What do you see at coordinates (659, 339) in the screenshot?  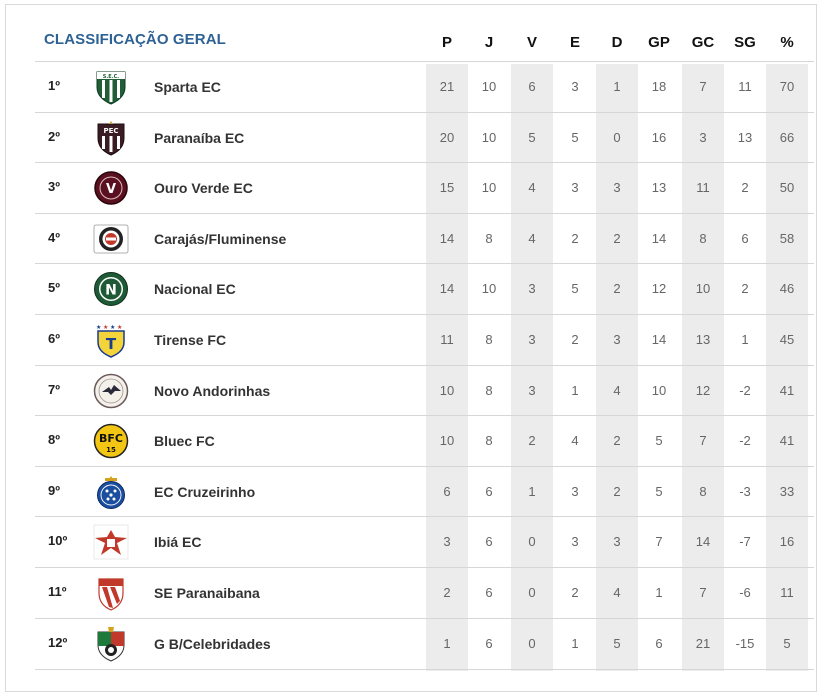 I see `stat-gp-cell: 14` at bounding box center [659, 339].